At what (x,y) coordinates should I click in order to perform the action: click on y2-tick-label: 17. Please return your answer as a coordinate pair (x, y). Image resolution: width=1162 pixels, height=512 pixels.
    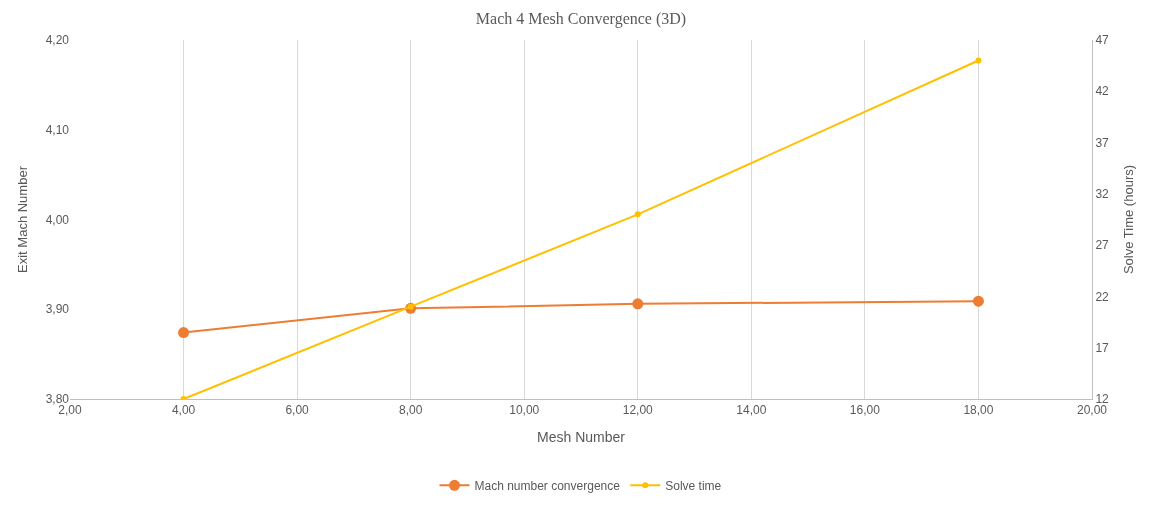
    Looking at the image, I should click on (1102, 347).